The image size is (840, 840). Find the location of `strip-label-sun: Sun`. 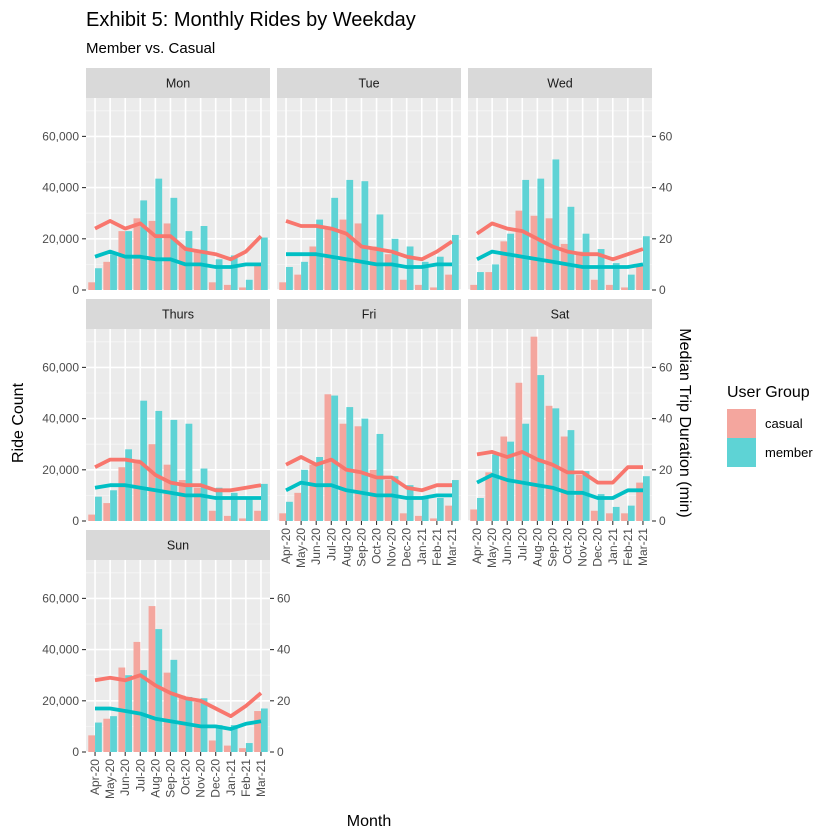

strip-label-sun: Sun is located at coordinates (178, 546).